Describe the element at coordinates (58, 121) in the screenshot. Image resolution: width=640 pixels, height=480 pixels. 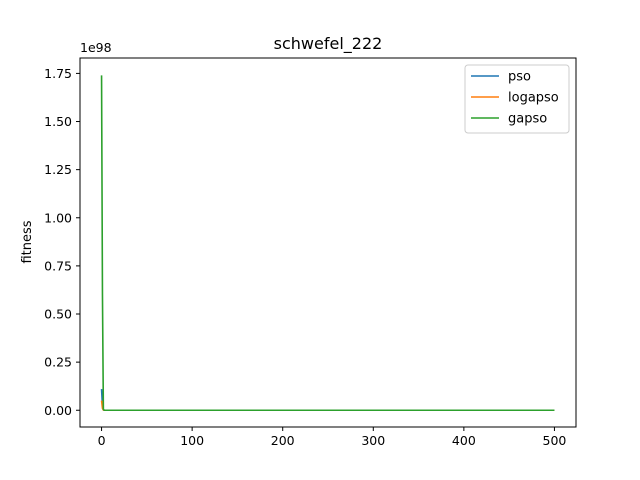
I see `y-tick-label: 1.50` at that location.